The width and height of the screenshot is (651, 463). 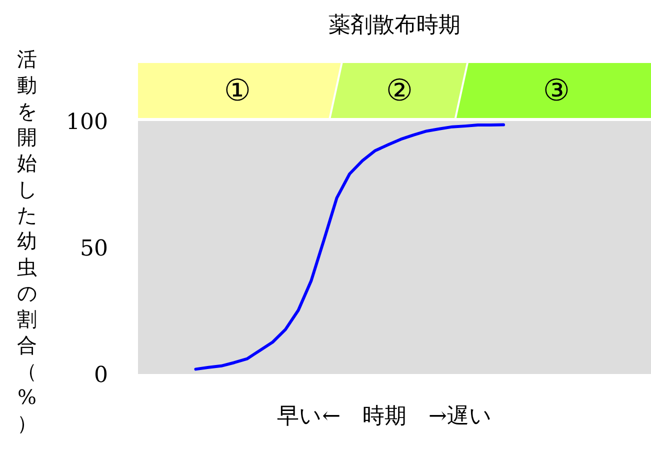 I want to click on y-tick-label: 50, so click(x=94, y=249).